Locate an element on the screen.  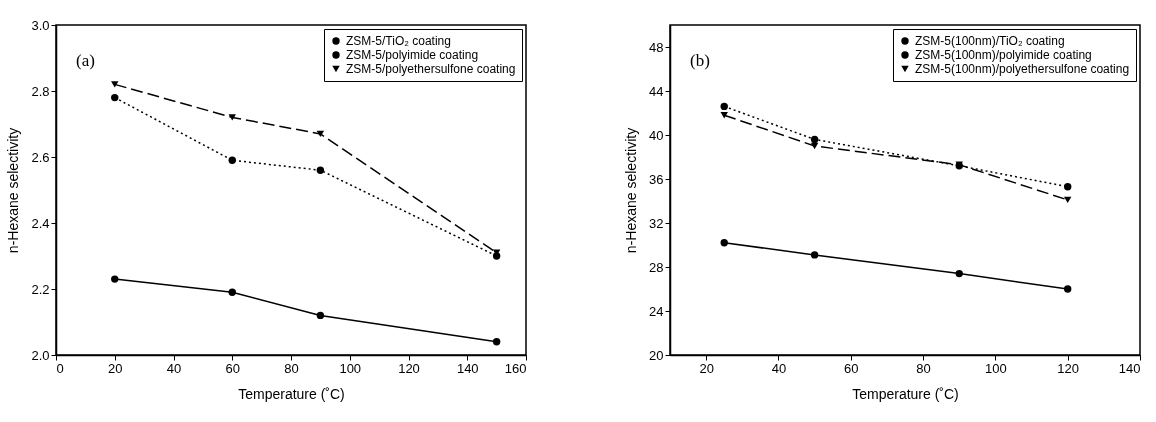
legend-label: ZSM-5/polyimide coating is located at coordinates (412, 55).